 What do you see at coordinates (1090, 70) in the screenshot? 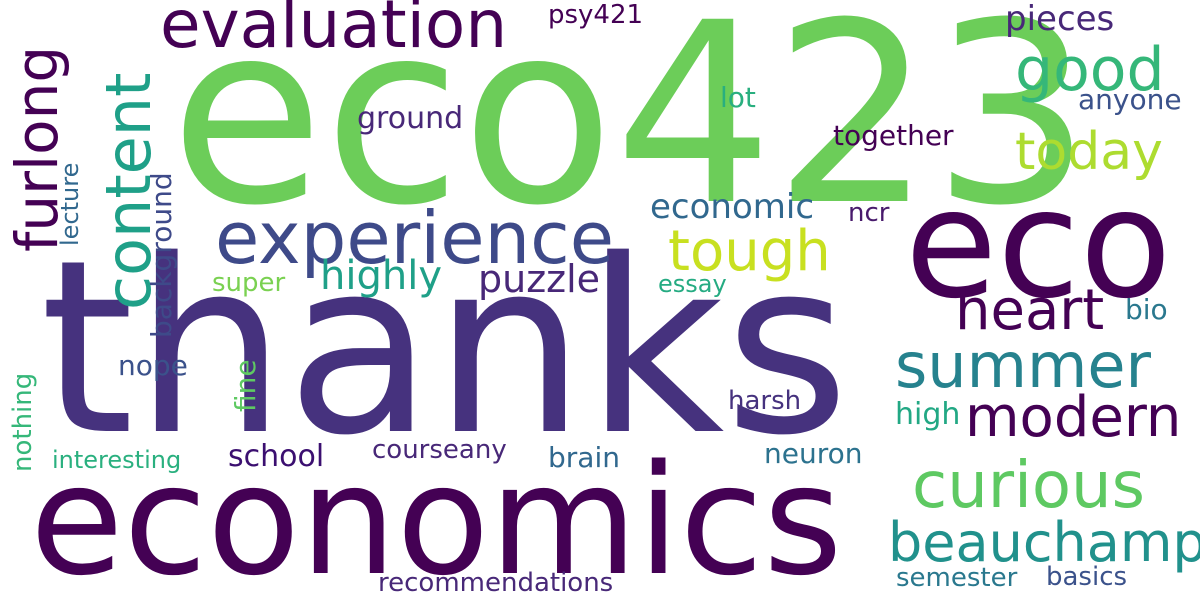
I see `word-good: good` at bounding box center [1090, 70].